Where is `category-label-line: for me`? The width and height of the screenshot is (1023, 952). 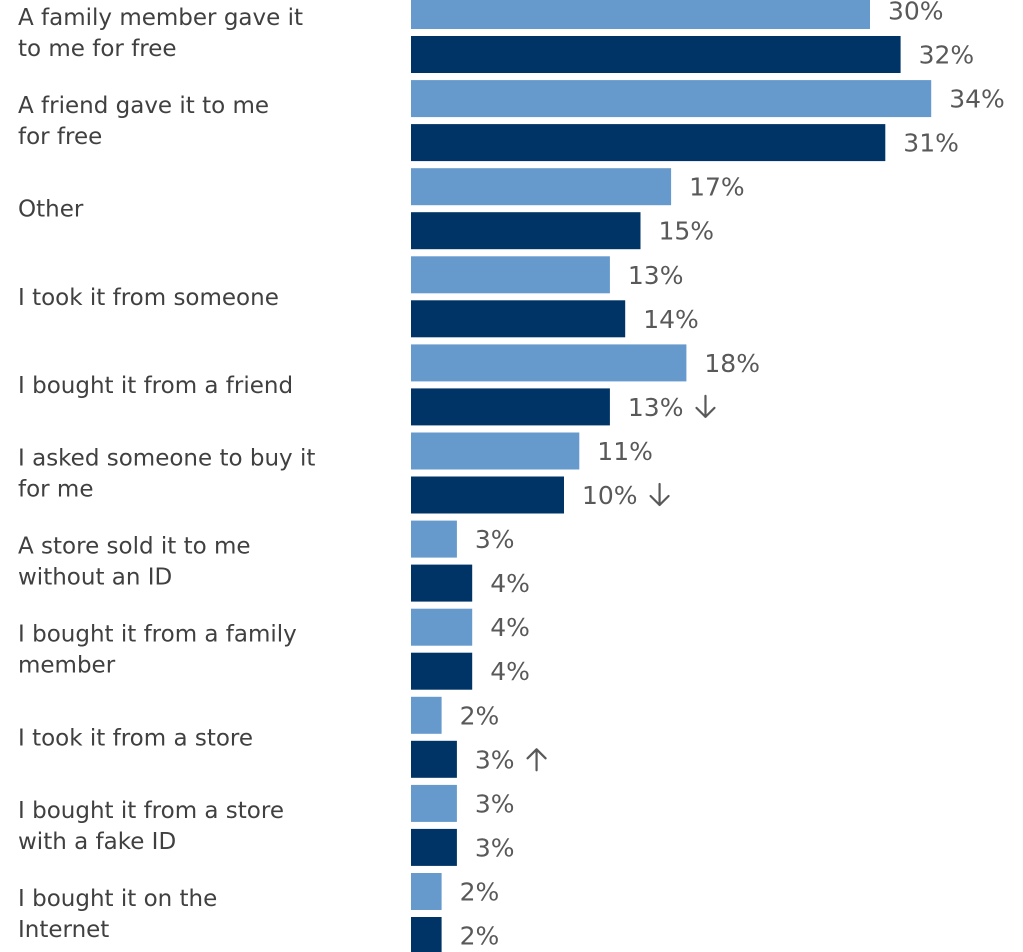
category-label-line: for me is located at coordinates (56, 490).